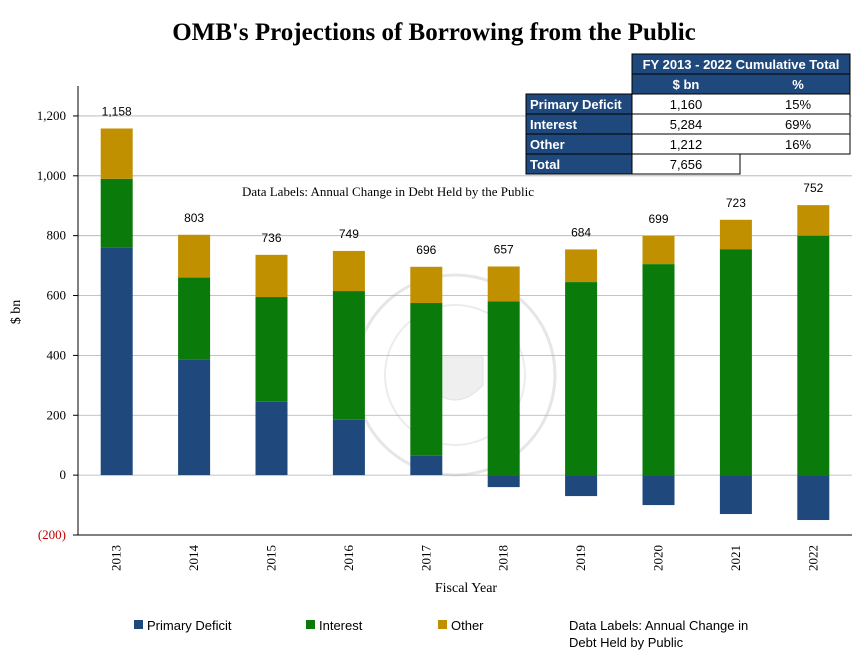 The width and height of the screenshot is (868, 657). I want to click on y-tick-label: (200), so click(52, 534).